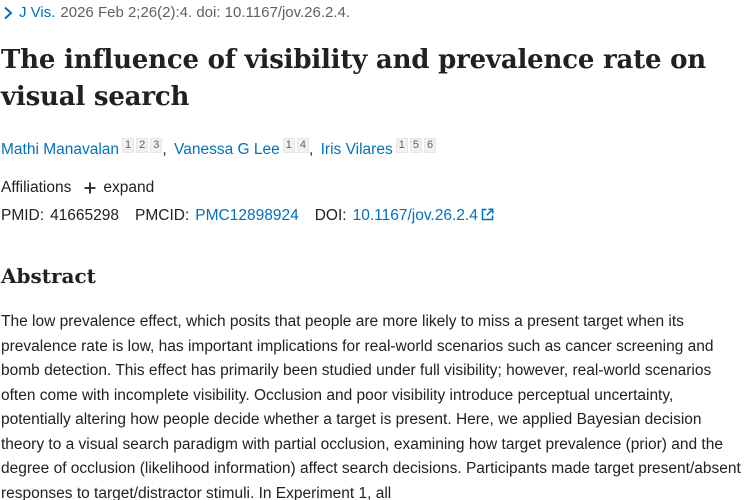  I want to click on affiliation-ref: 3, so click(156, 145).